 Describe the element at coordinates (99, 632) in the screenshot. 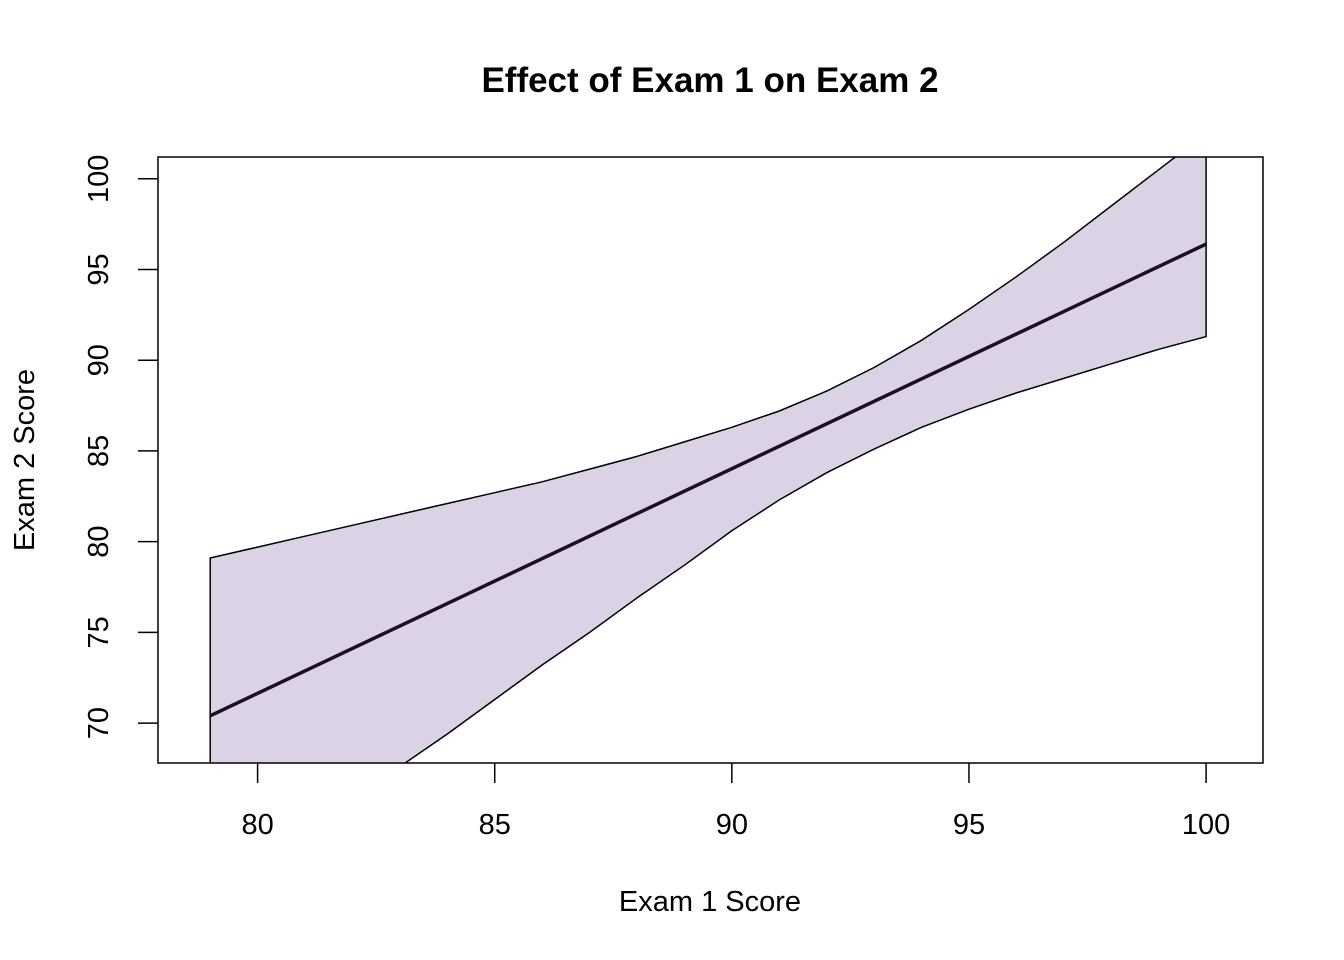

I see `y-tick-label: 75` at that location.